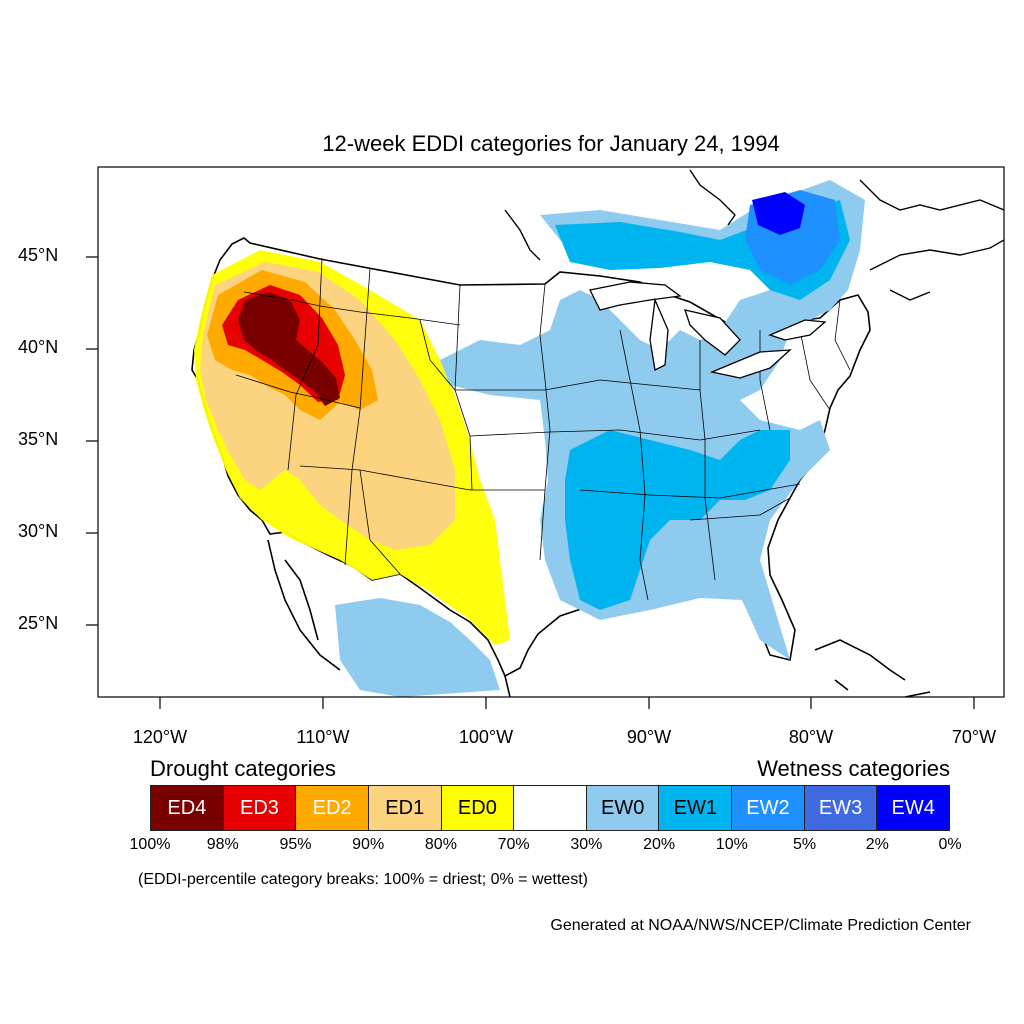 This screenshot has width=1024, height=1024. I want to click on ew4-region, so click(778, 213).